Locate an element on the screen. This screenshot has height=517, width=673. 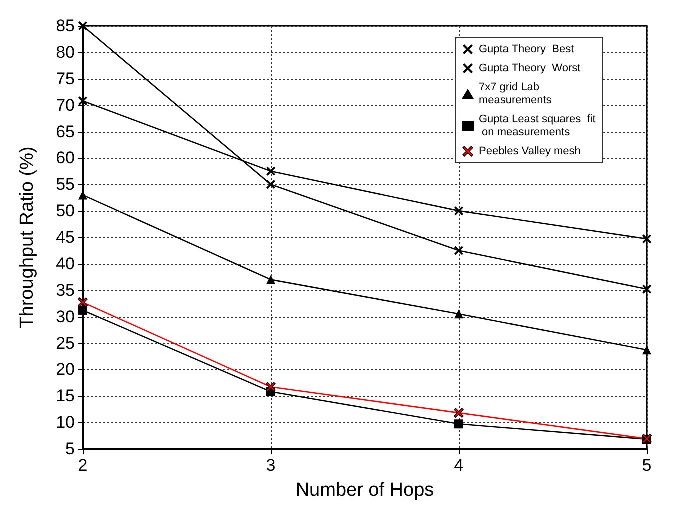
x-tick-label: 3 is located at coordinates (271, 465).